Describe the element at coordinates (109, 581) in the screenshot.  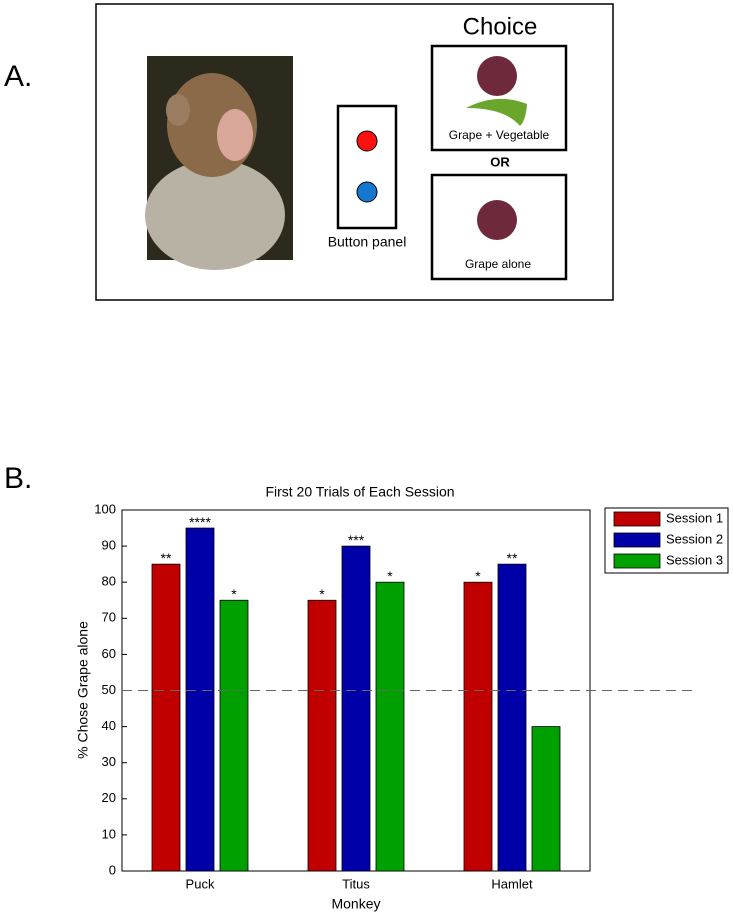
I see `y-tick-label: 80` at that location.